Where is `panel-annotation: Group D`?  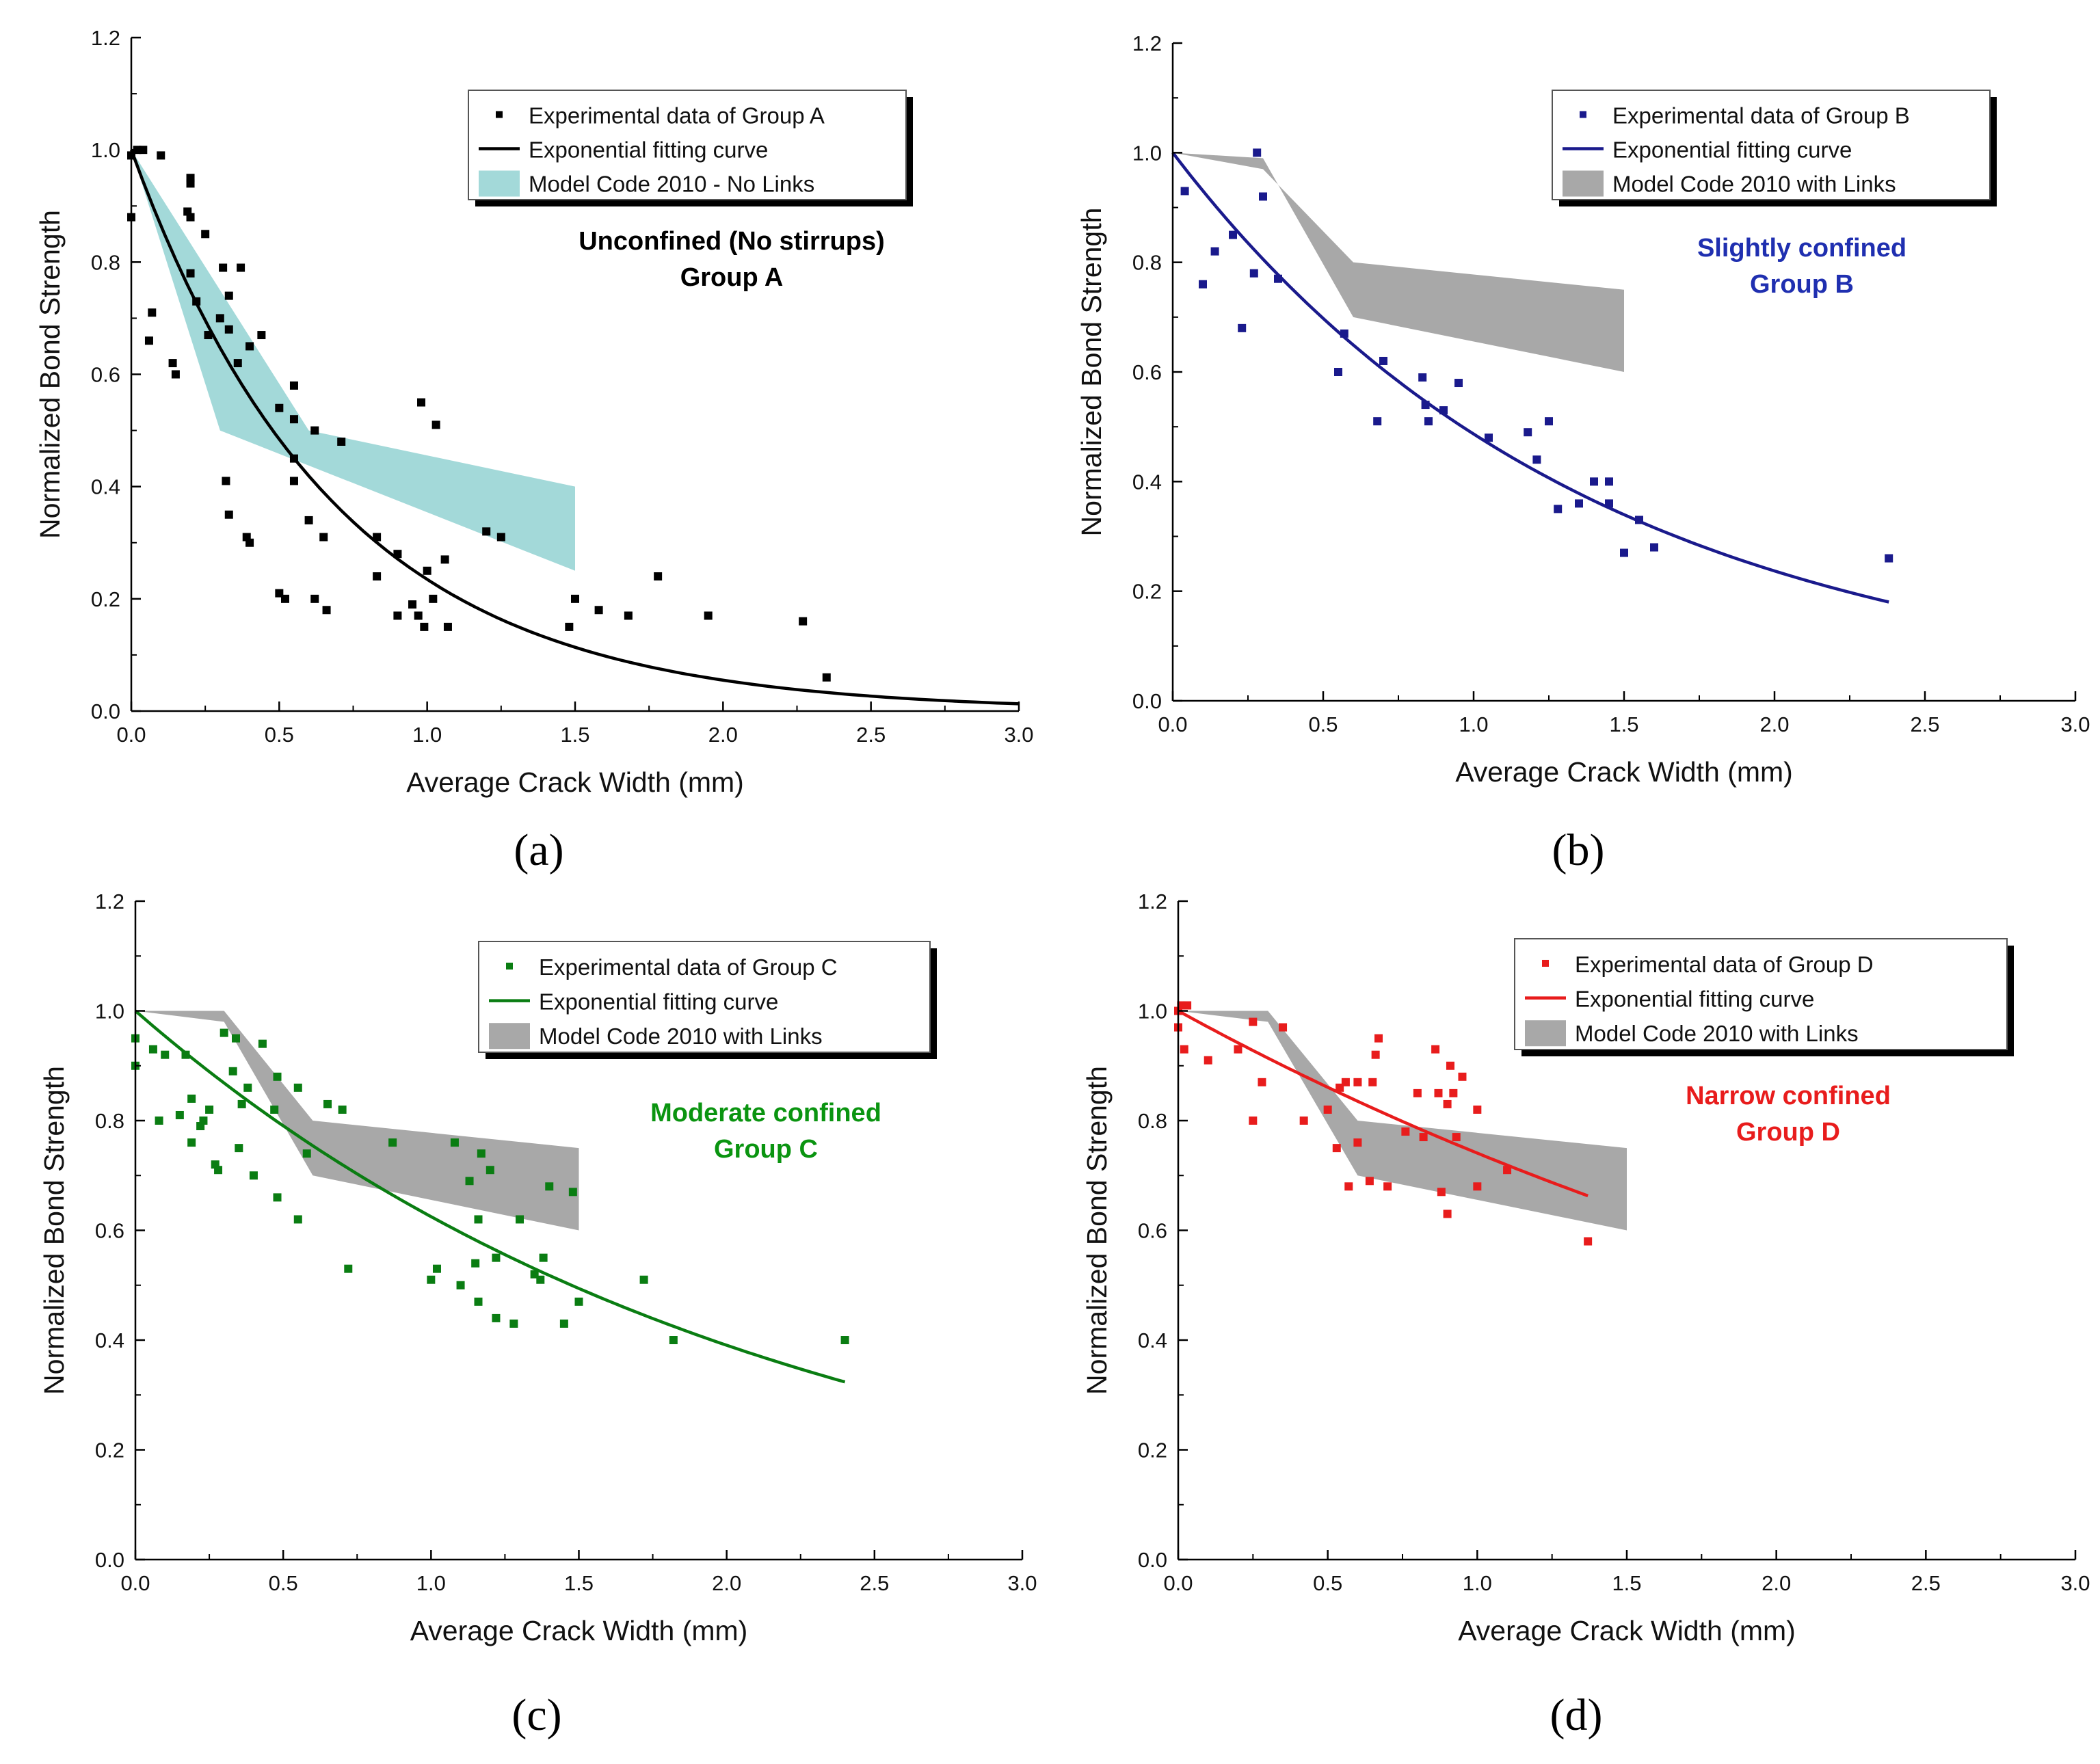
panel-annotation: Group D is located at coordinates (1788, 1132).